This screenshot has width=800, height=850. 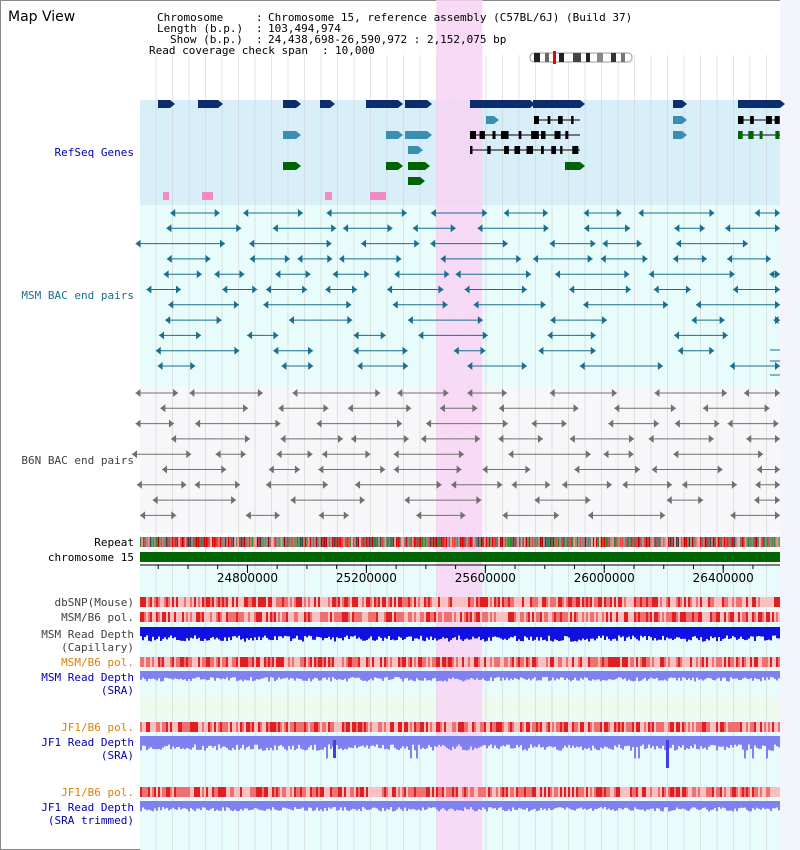 What do you see at coordinates (97, 727) in the screenshot?
I see `jf1-b6-pol-track-label: JF1/B6 pol.` at bounding box center [97, 727].